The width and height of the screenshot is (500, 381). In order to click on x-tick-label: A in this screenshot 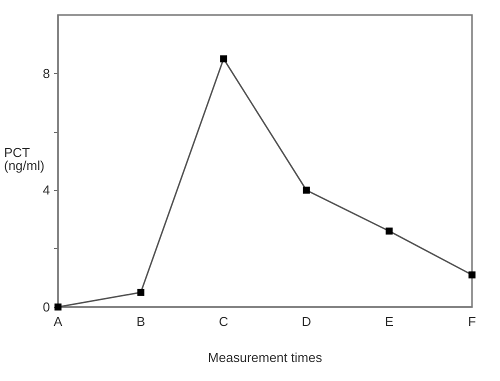, I will do `click(58, 321)`.